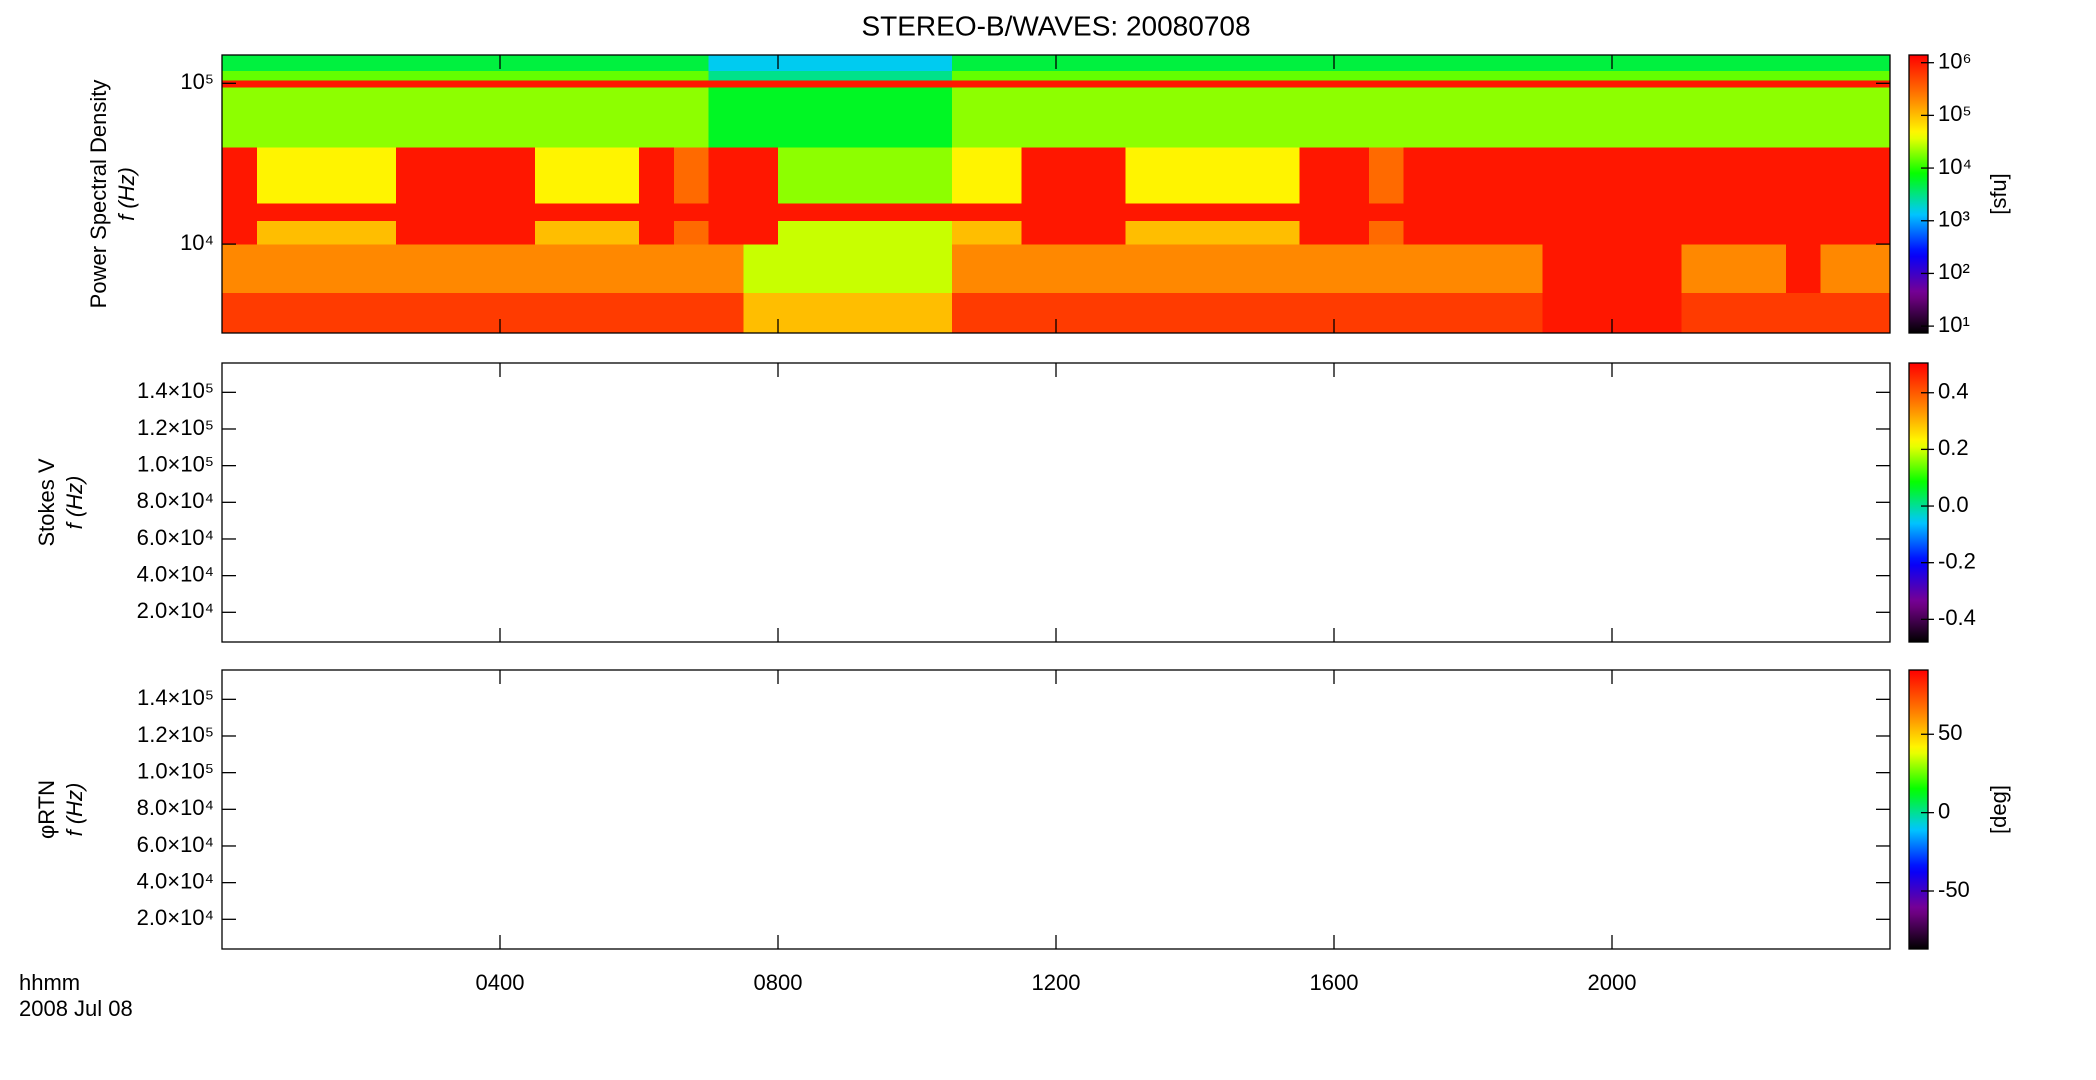 The height and width of the screenshot is (1080, 2096). What do you see at coordinates (1954, 889) in the screenshot?
I see `colorbar-tick-label: -50` at bounding box center [1954, 889].